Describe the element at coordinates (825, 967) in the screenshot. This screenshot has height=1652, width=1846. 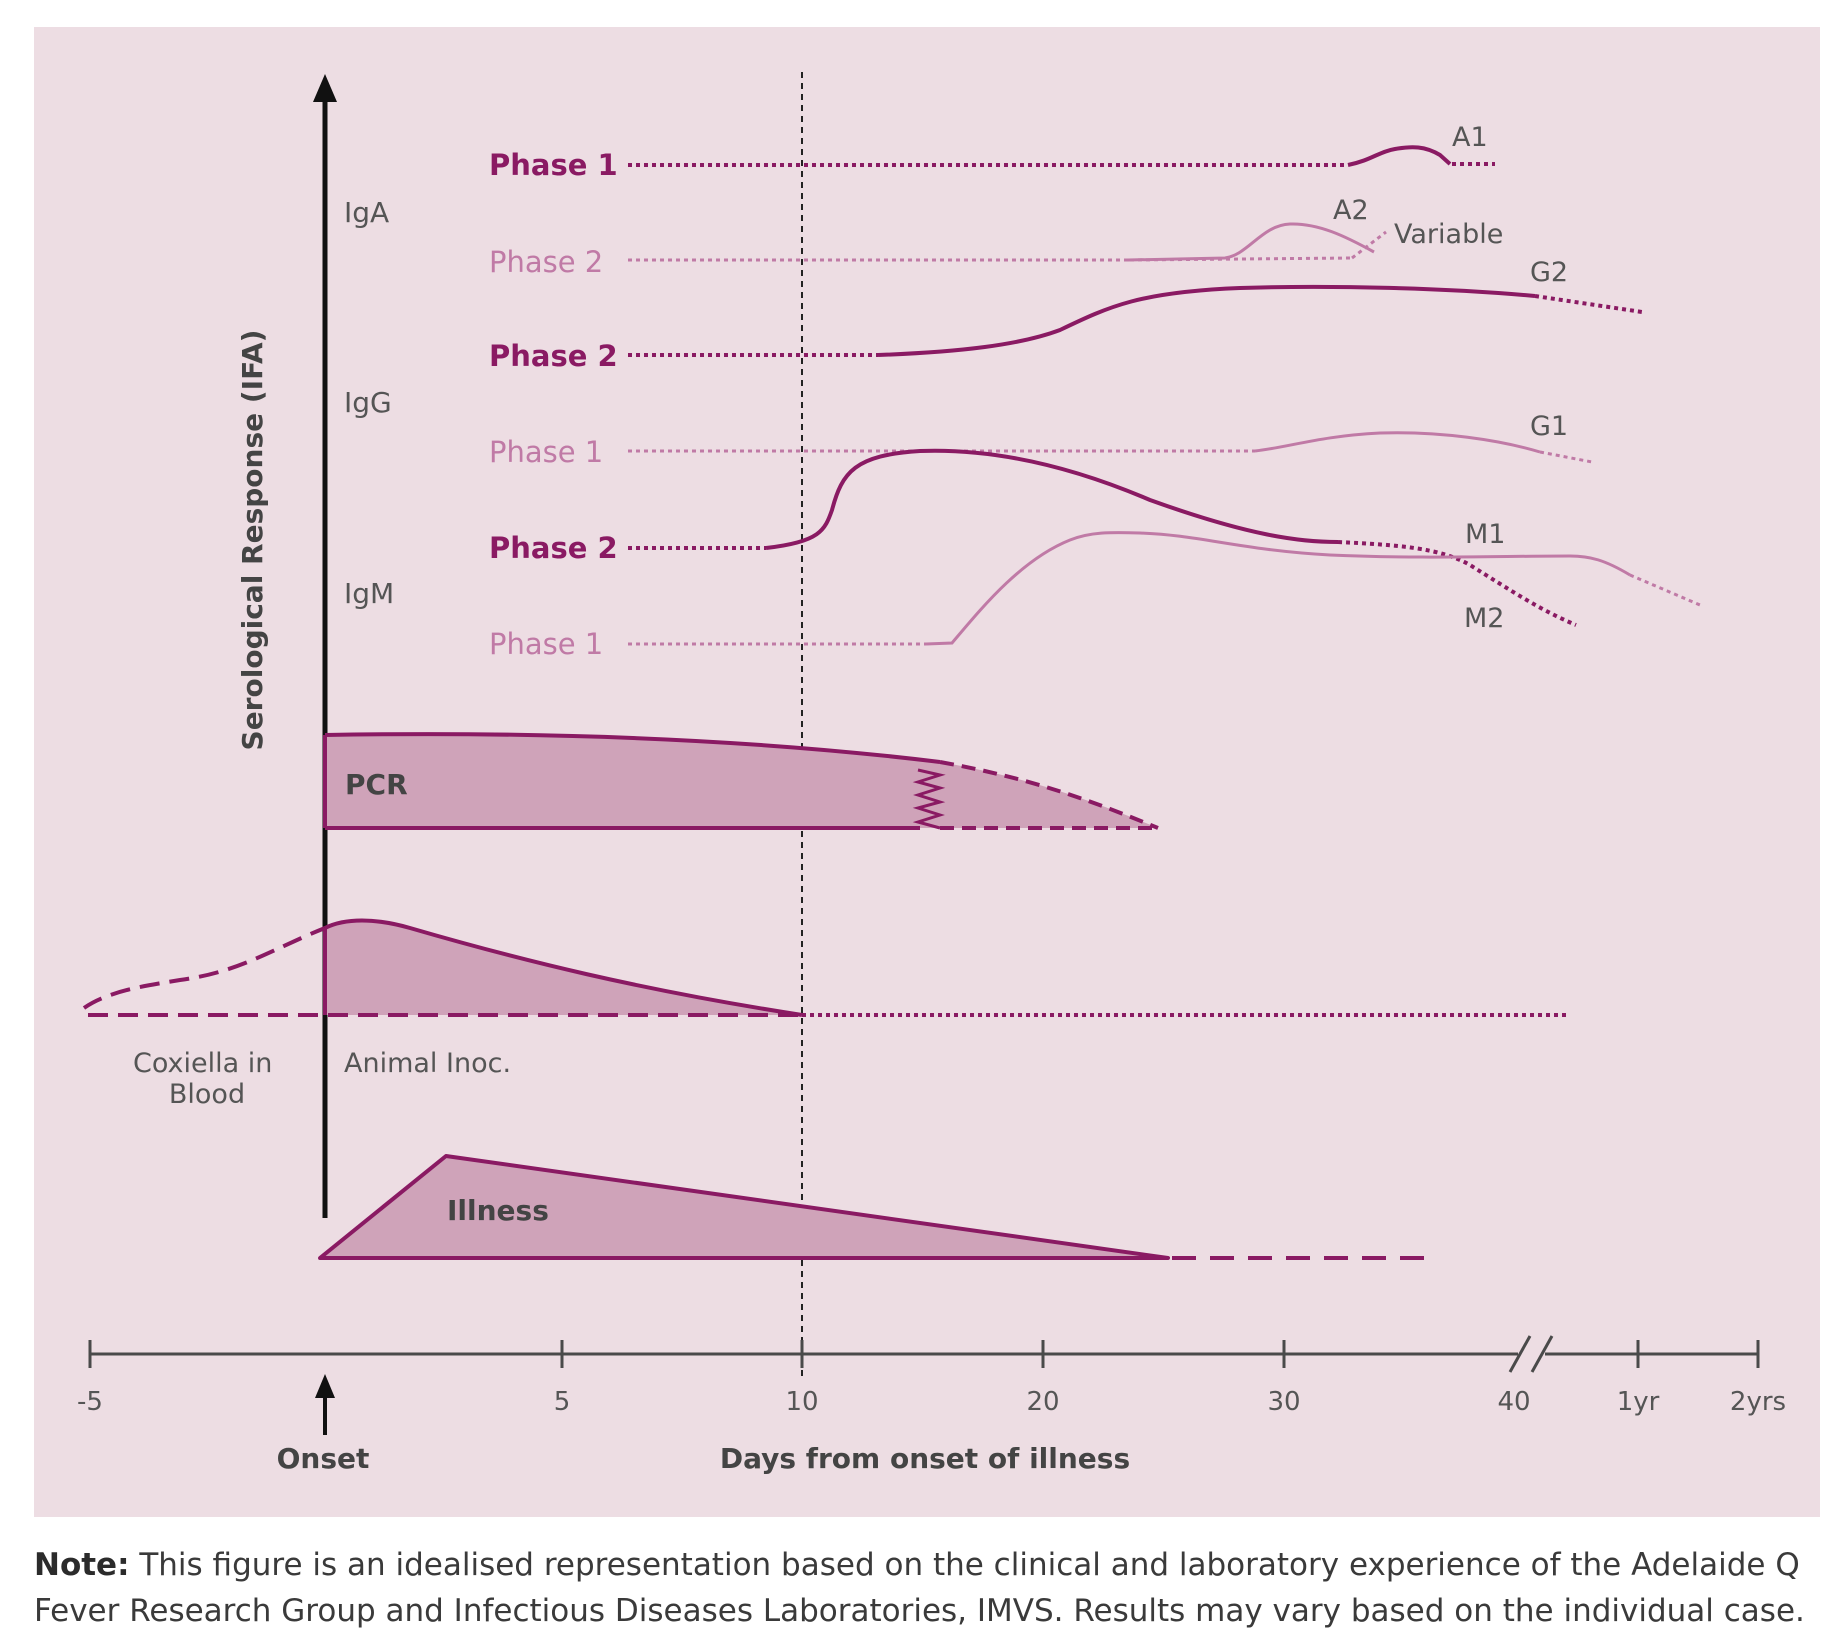
I see `blood-region` at that location.